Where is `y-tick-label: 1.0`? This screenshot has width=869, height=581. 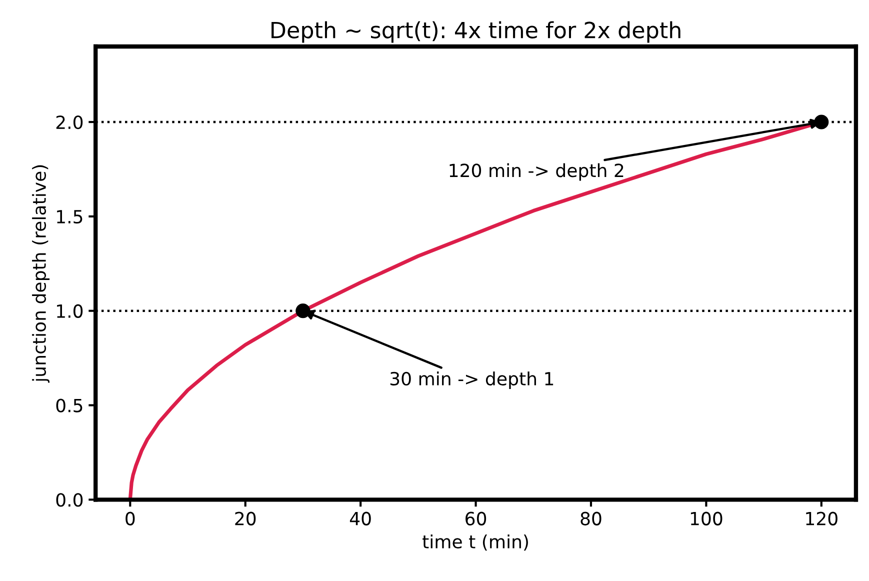
y-tick-label: 1.0 is located at coordinates (70, 311).